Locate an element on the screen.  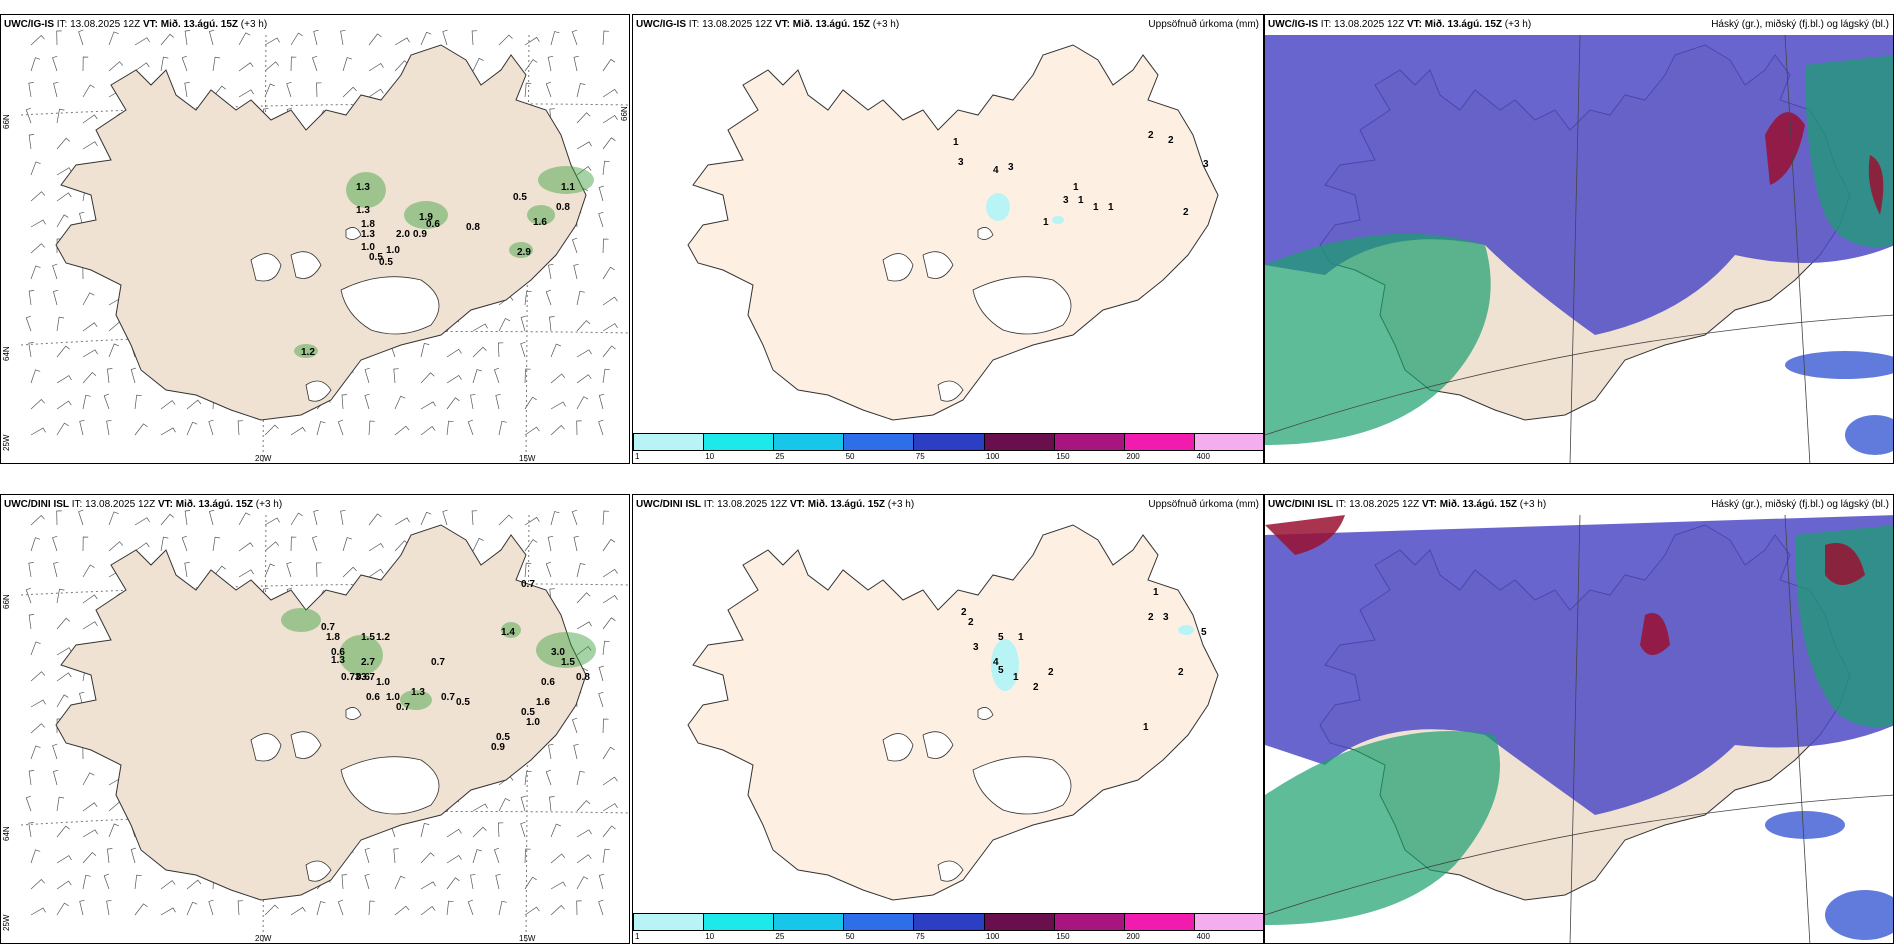
value-label: 3 is located at coordinates (1066, 200).